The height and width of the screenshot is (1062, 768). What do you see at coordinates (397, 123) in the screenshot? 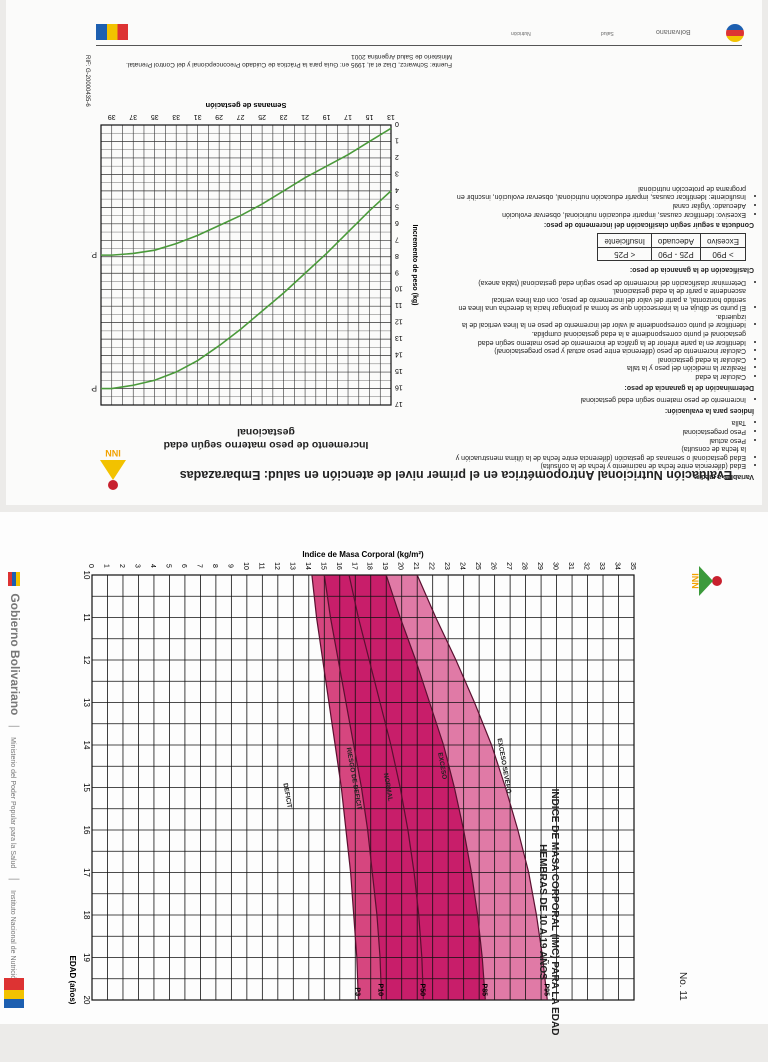
I see `svg-text: 0` at bounding box center [397, 123].